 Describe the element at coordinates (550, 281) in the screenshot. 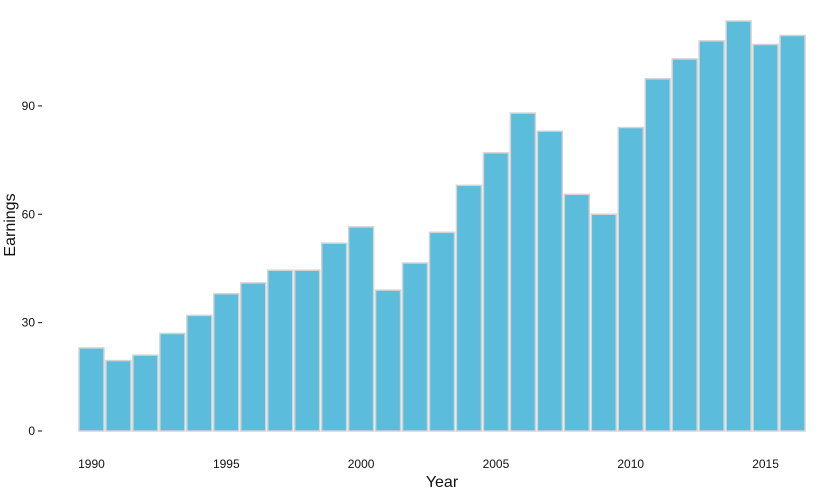

I see `bar-2007` at that location.